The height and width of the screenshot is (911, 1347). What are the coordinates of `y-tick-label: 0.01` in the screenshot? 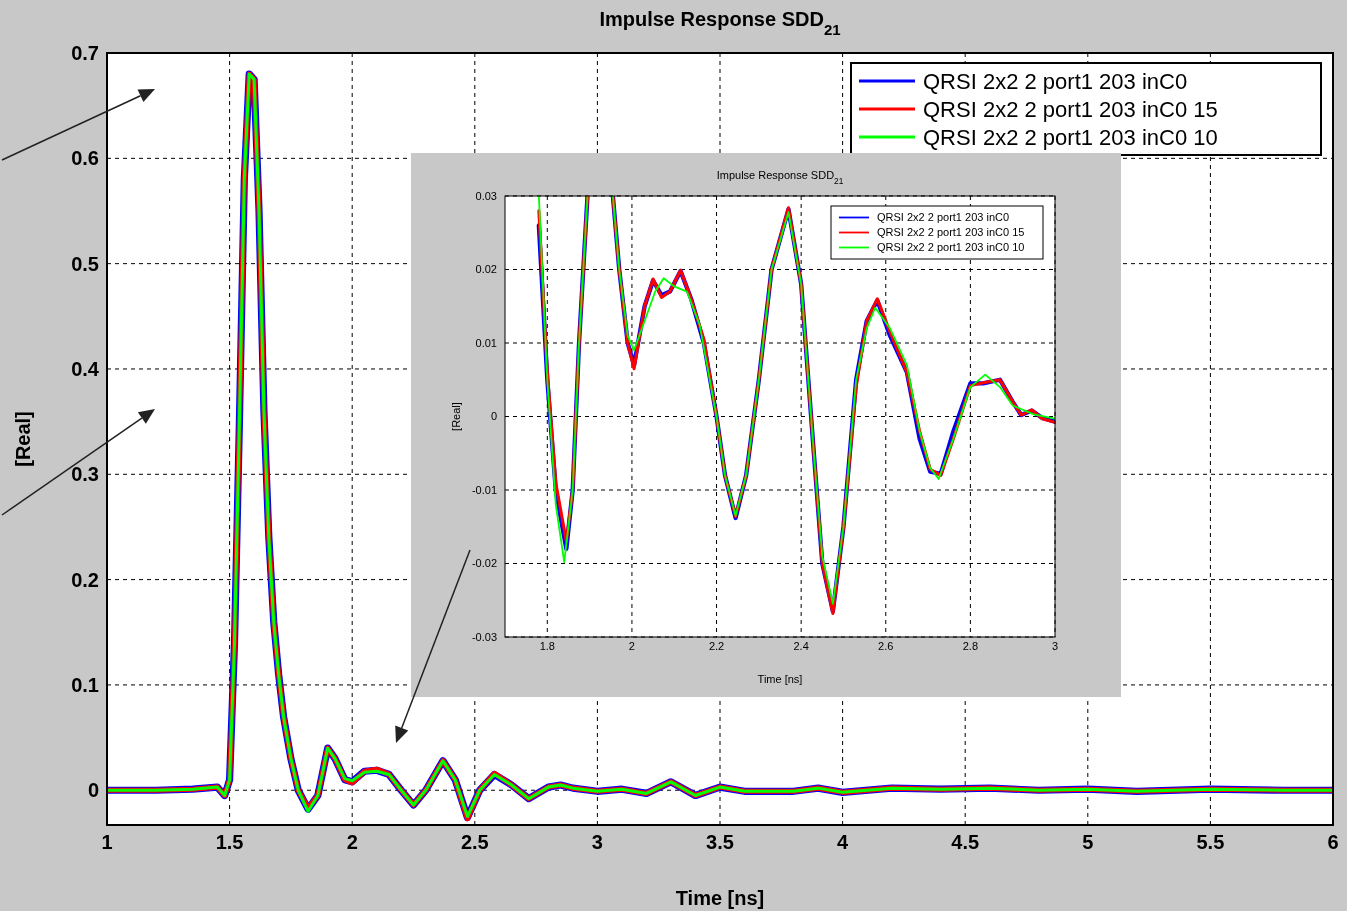 It's located at (486, 342).